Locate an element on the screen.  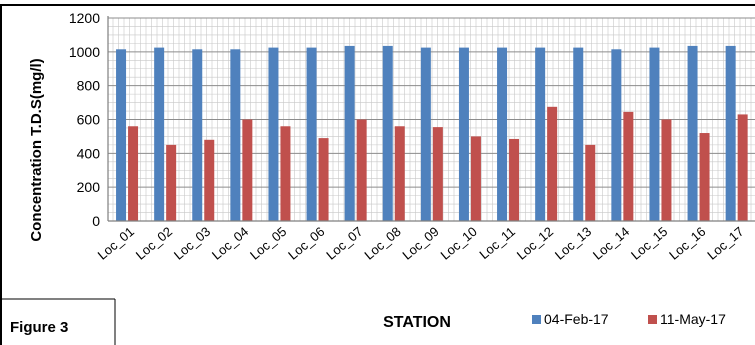
y-axis-title: Concentration T.D.S(mg/l) is located at coordinates (36, 149).